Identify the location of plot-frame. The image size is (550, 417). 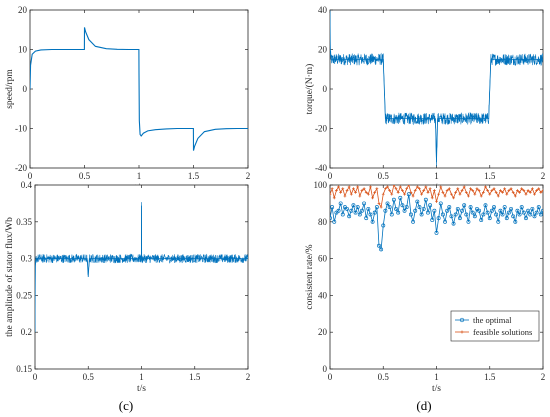
(436, 89).